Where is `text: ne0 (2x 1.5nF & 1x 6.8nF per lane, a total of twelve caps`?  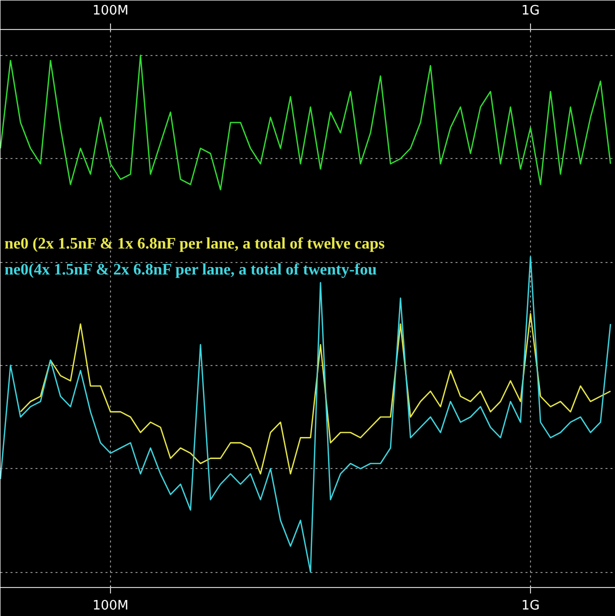 text: ne0 (2x 1.5nF & 1x 6.8nF per lane, a total of twelve caps is located at coordinates (194, 244).